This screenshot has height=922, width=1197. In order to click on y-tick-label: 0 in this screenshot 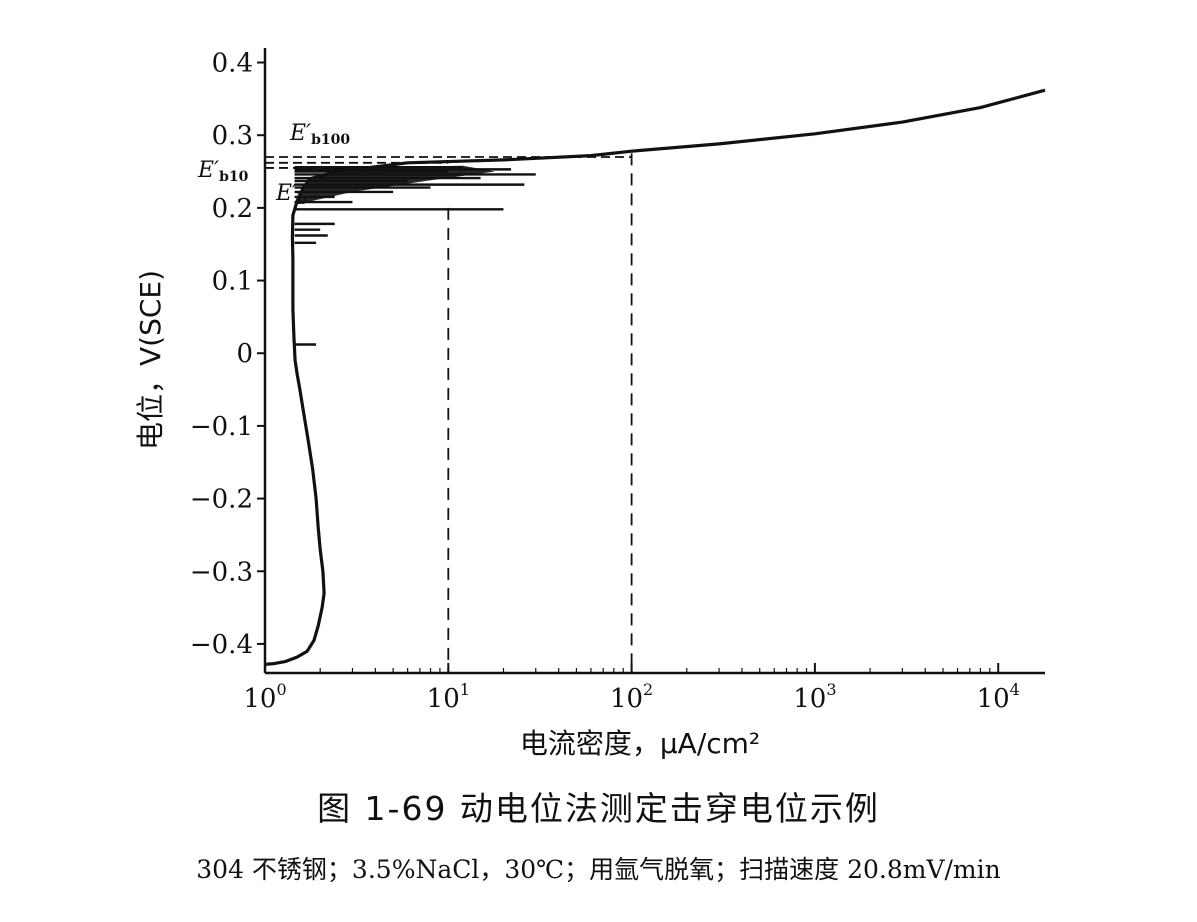, I will do `click(244, 354)`.